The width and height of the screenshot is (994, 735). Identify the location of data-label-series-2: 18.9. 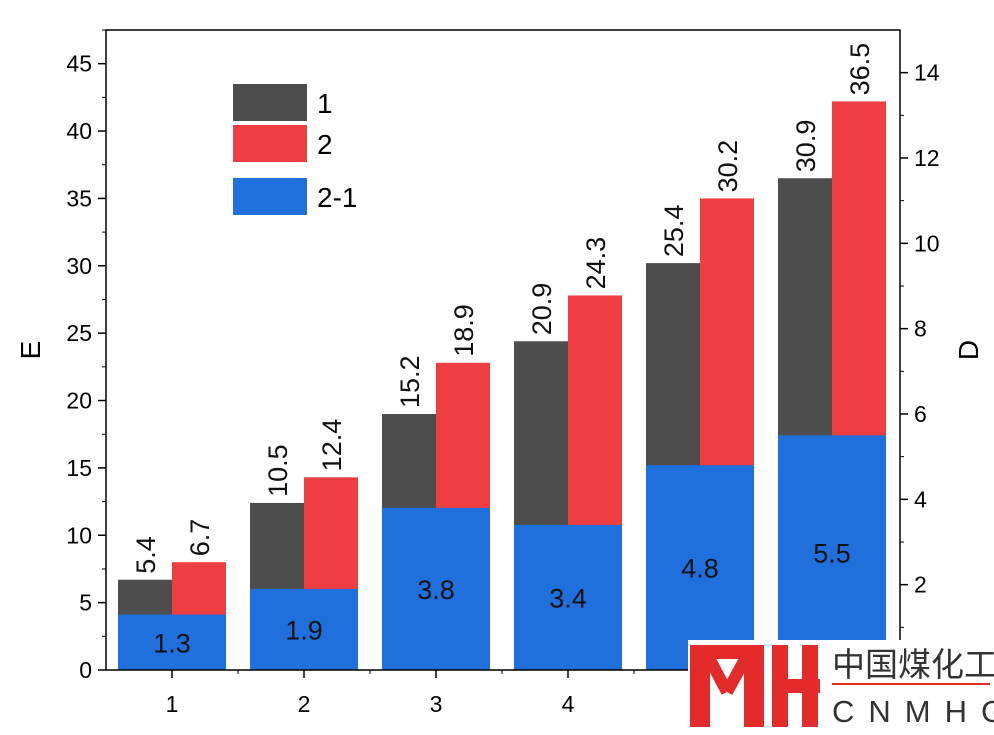
(464, 330).